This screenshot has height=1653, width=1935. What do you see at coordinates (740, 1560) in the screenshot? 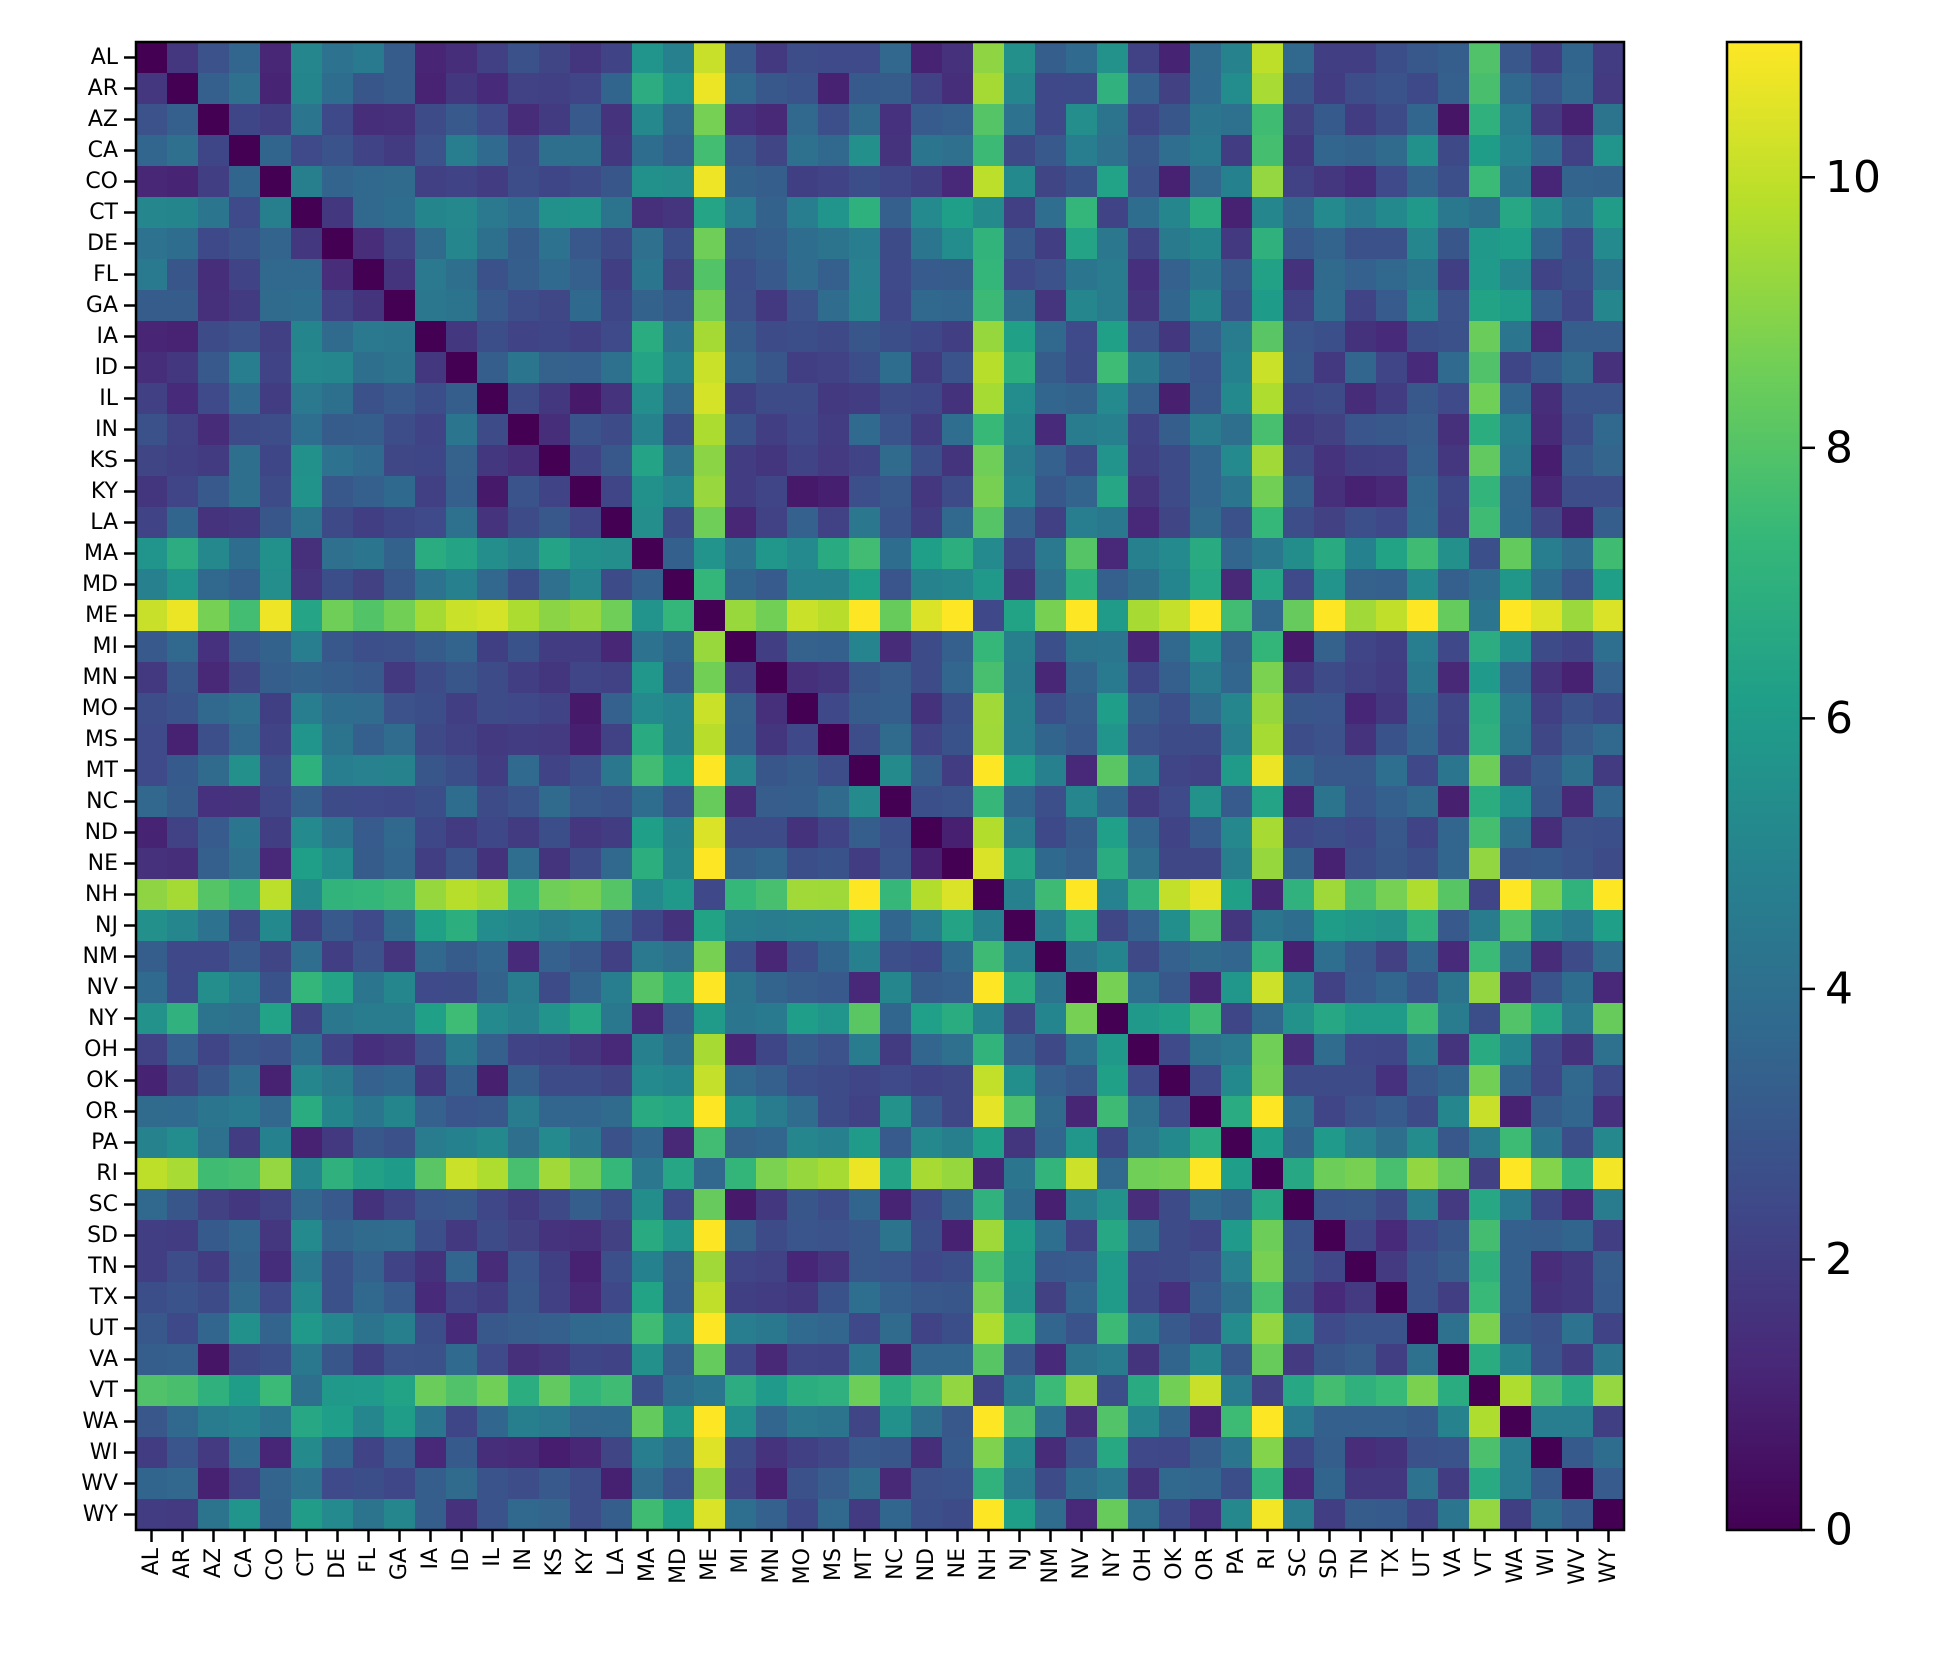
I see `x-tick-label: MI` at bounding box center [740, 1560].